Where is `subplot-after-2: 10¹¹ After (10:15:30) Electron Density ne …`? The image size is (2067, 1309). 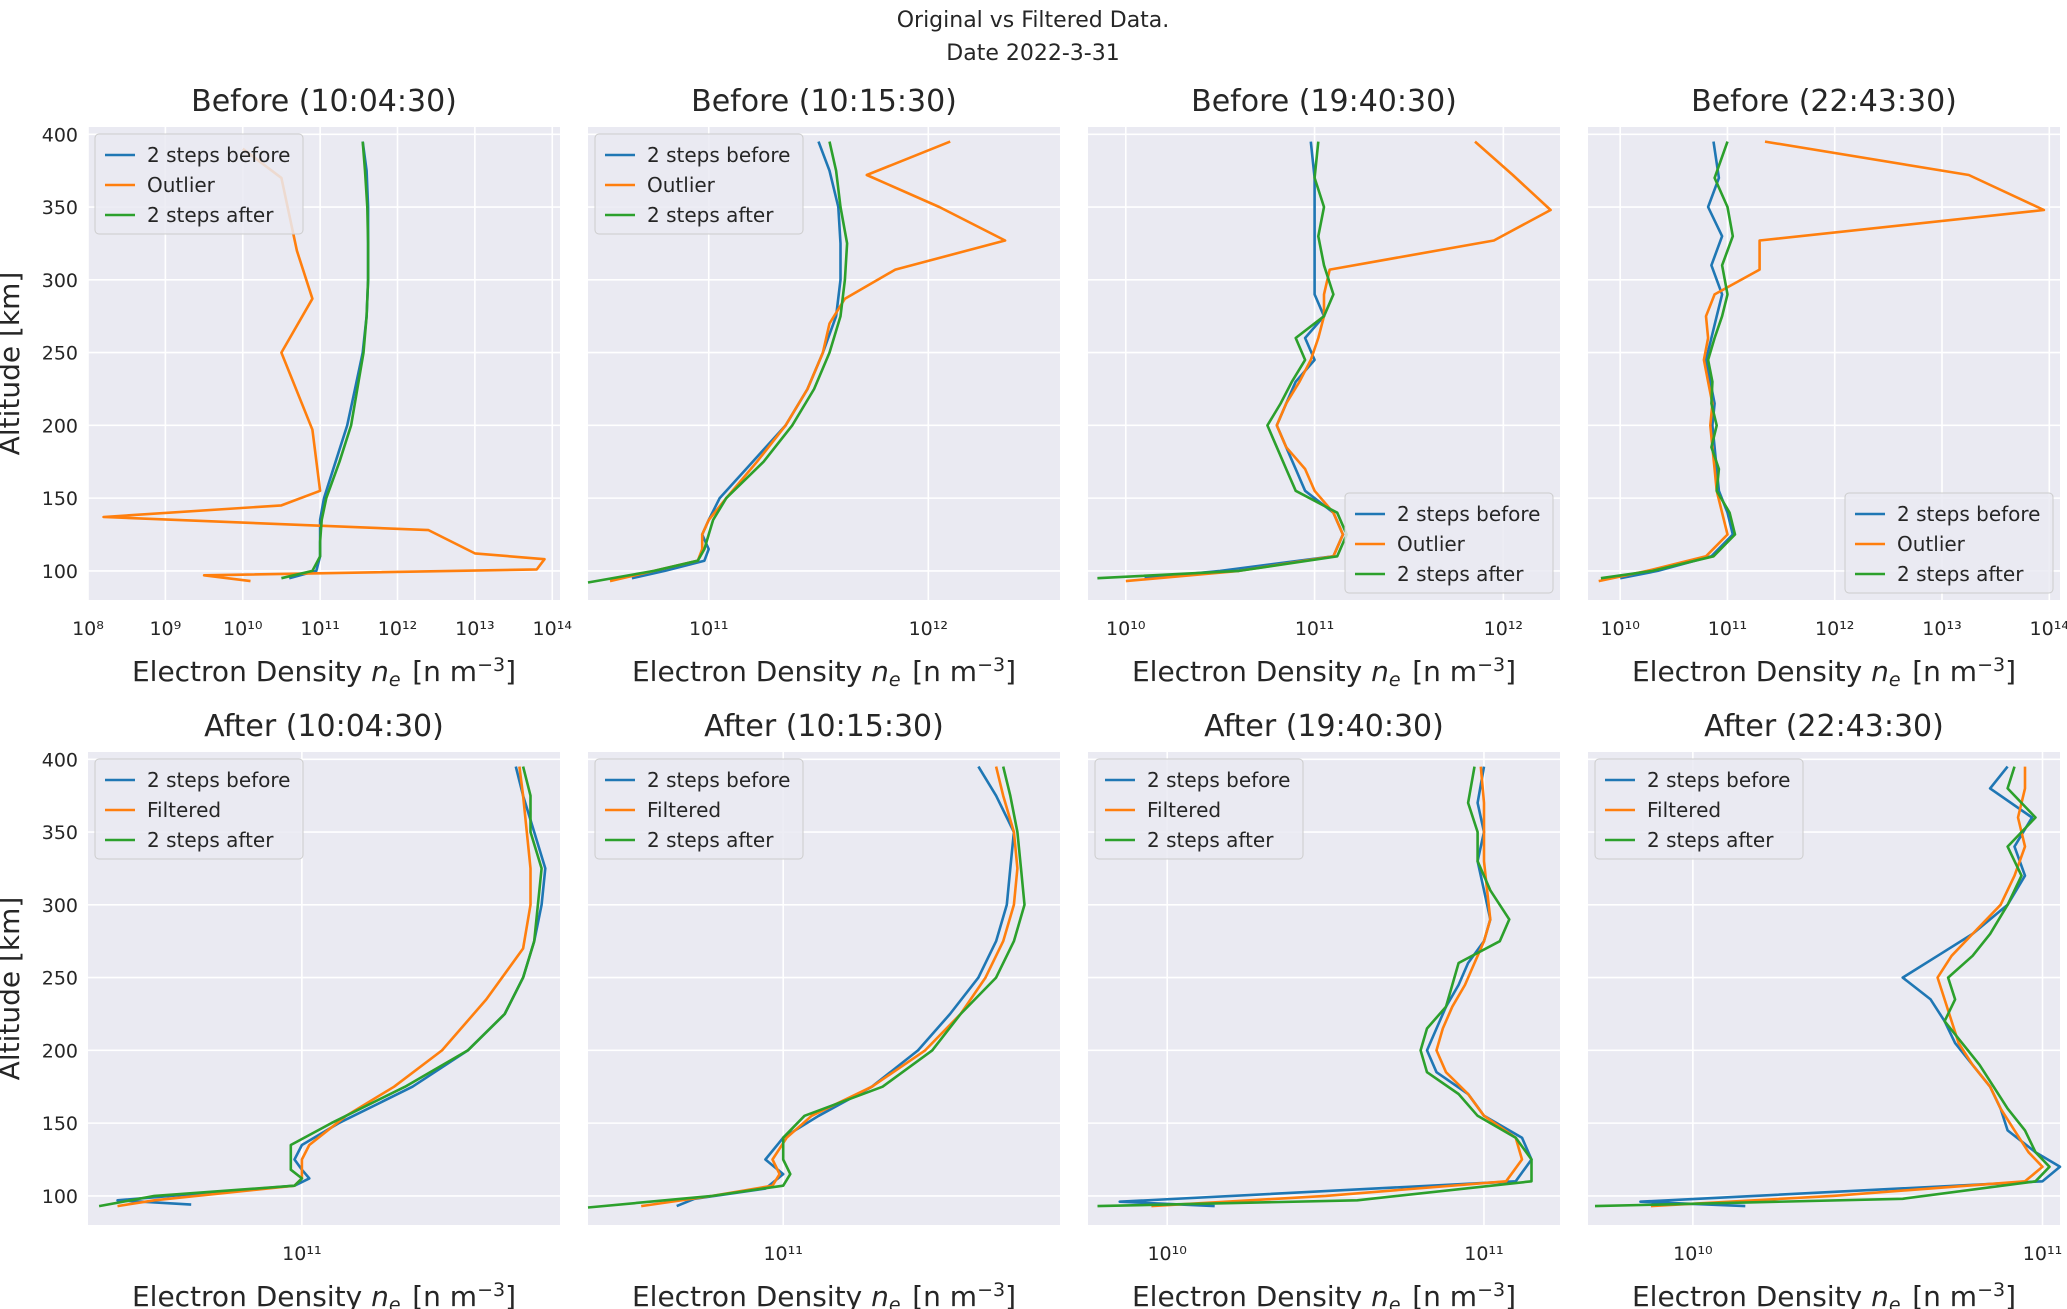 subplot-after-2: 10¹¹ After (10:15:30) Electron Density ne … is located at coordinates (823, 1009).